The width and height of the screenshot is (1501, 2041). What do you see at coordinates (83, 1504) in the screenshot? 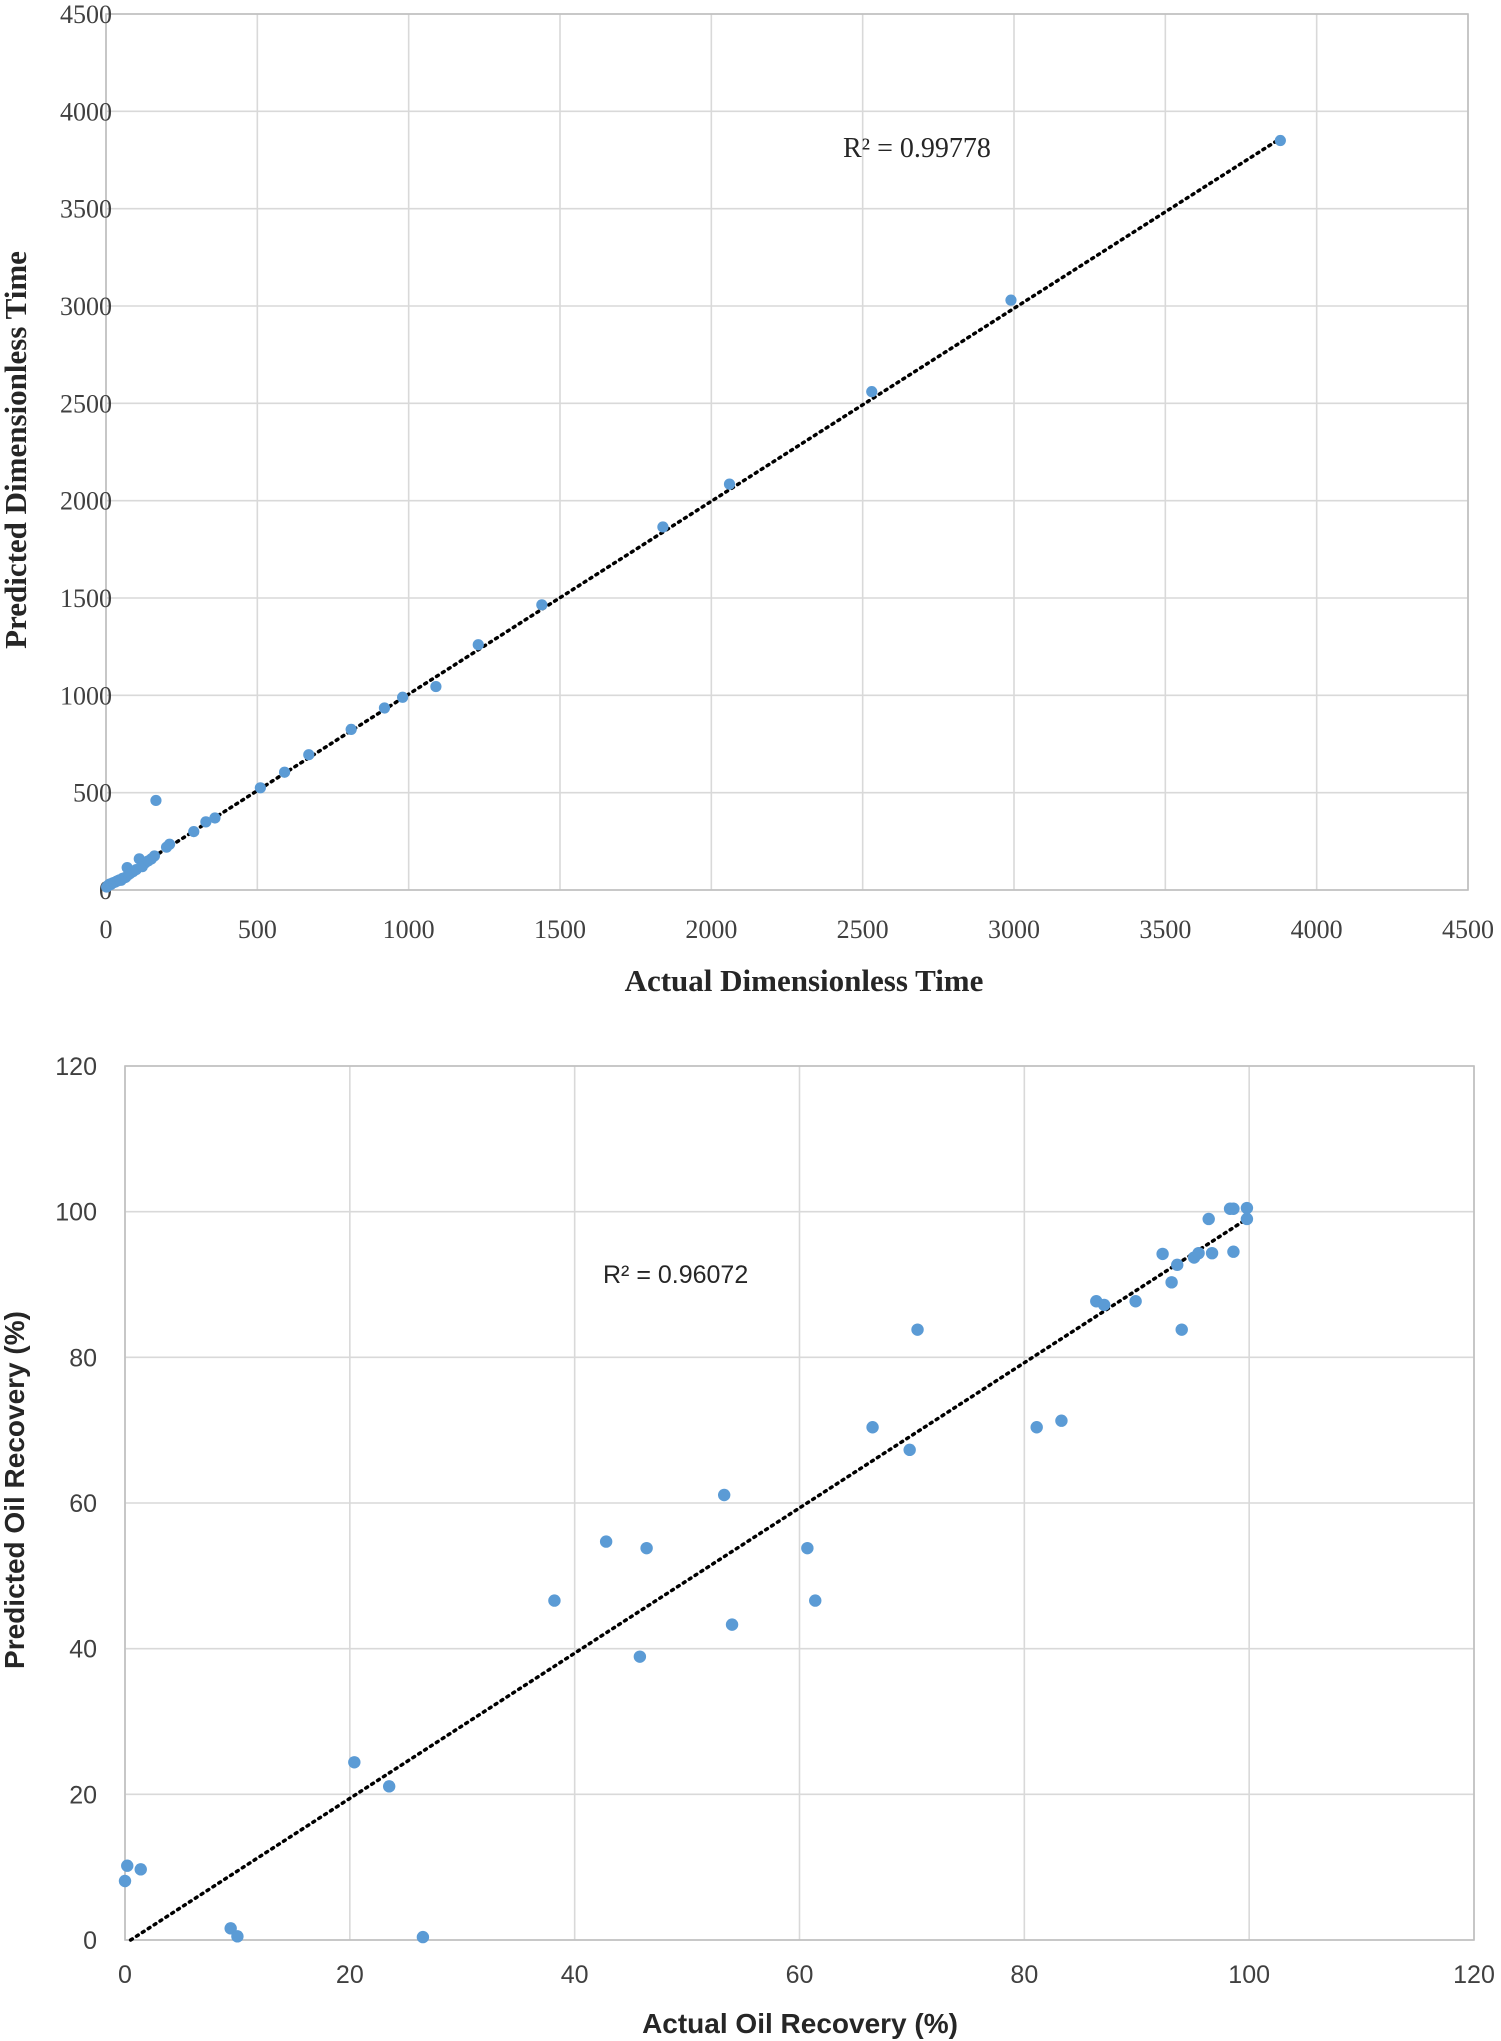
I see `y-tick-label: 60` at bounding box center [83, 1504].